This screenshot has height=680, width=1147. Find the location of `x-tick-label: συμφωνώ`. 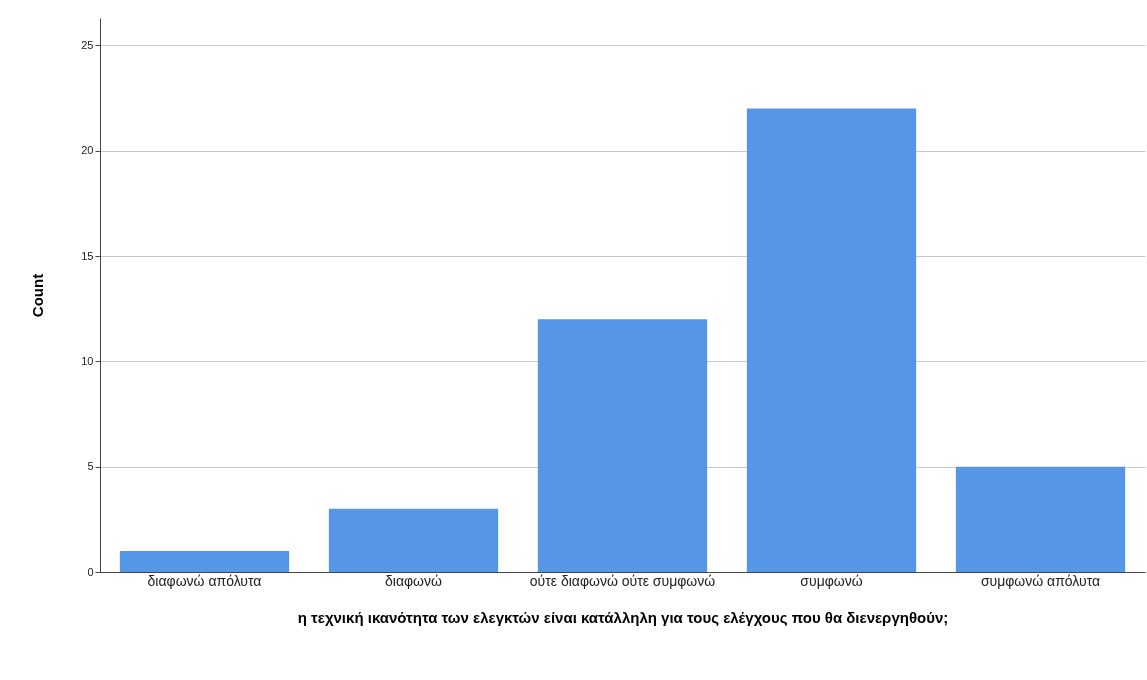

x-tick-label: συμφωνώ is located at coordinates (831, 580).